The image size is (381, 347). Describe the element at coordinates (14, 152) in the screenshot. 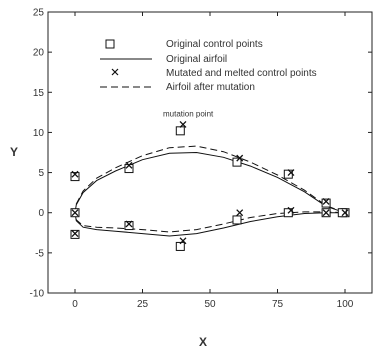

I see `y-axis-label: Y` at that location.